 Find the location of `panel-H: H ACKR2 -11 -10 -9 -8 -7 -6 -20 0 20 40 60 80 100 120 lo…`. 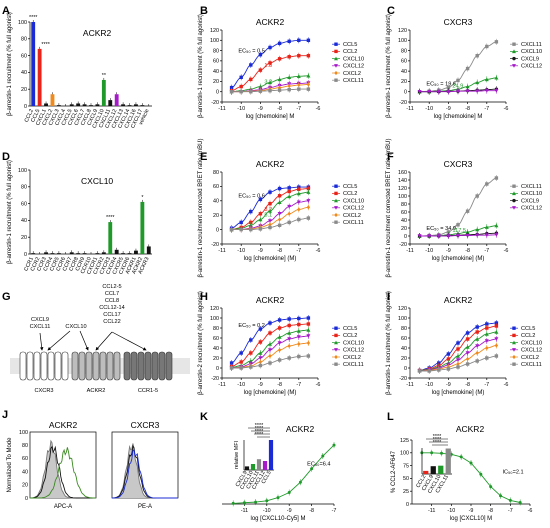

panel-H: H ACKR2 -11 -10 -9 -8 -7 -6 -20 0 20 40 60 80 100 120 lo… is located at coordinates (281, 343).